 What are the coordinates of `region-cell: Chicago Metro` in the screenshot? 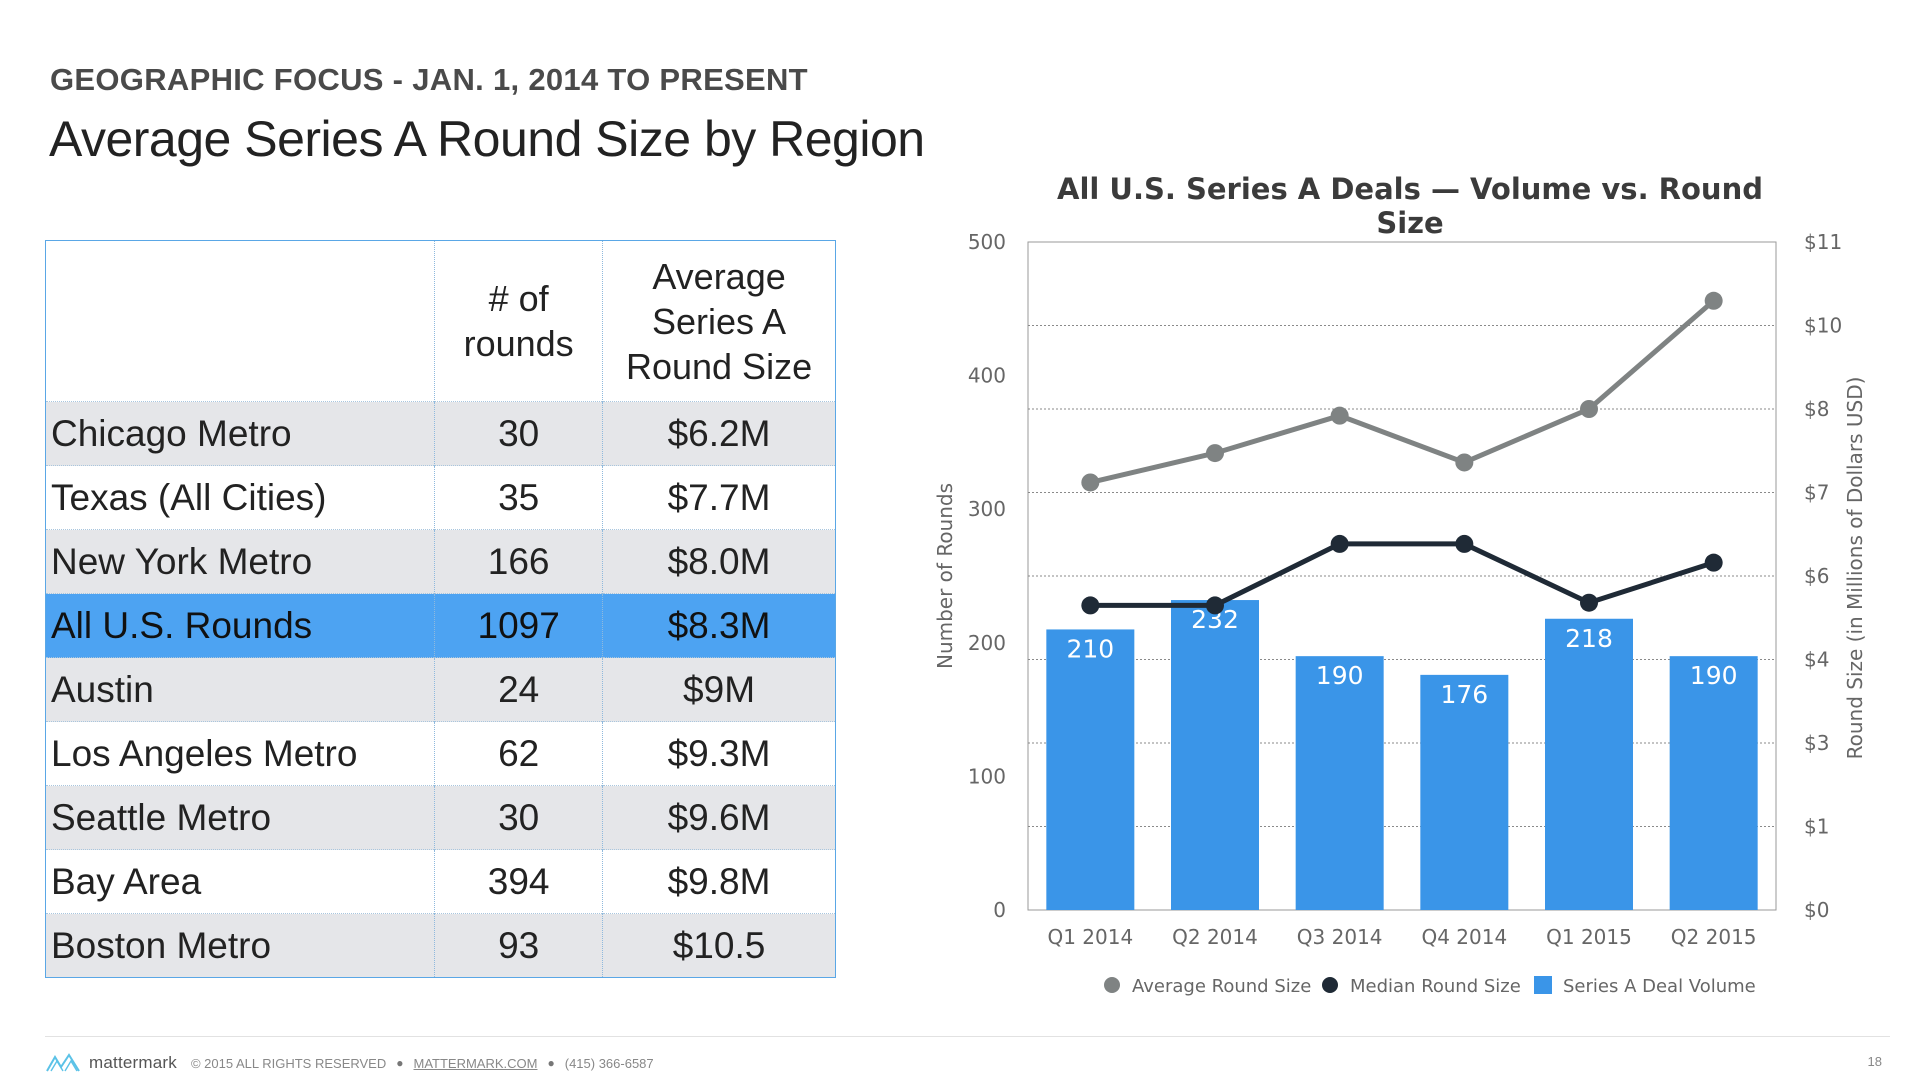 It's located at (240, 433).